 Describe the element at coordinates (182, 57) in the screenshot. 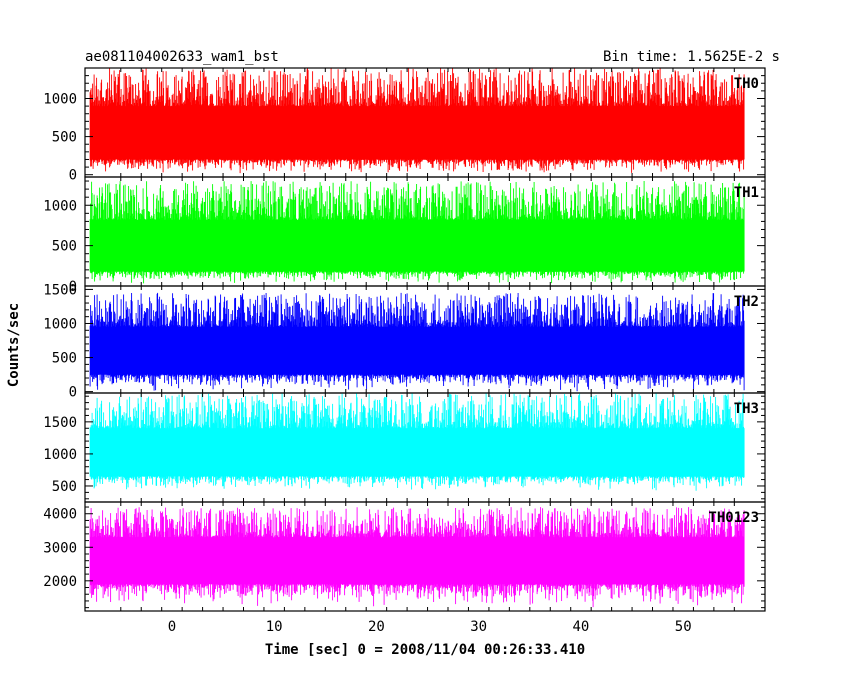

I see `chart-title: ae081104002633_wam1_bst` at that location.